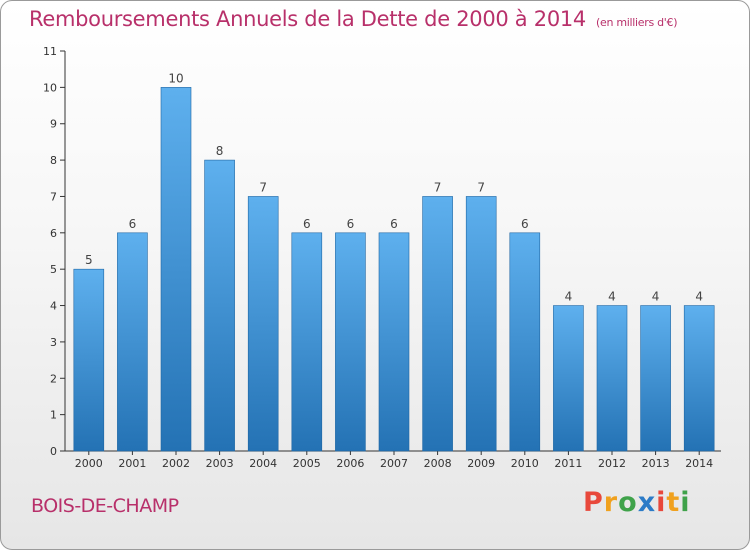 The image size is (750, 550). Describe the element at coordinates (673, 502) in the screenshot. I see `logo-letter: t` at that location.